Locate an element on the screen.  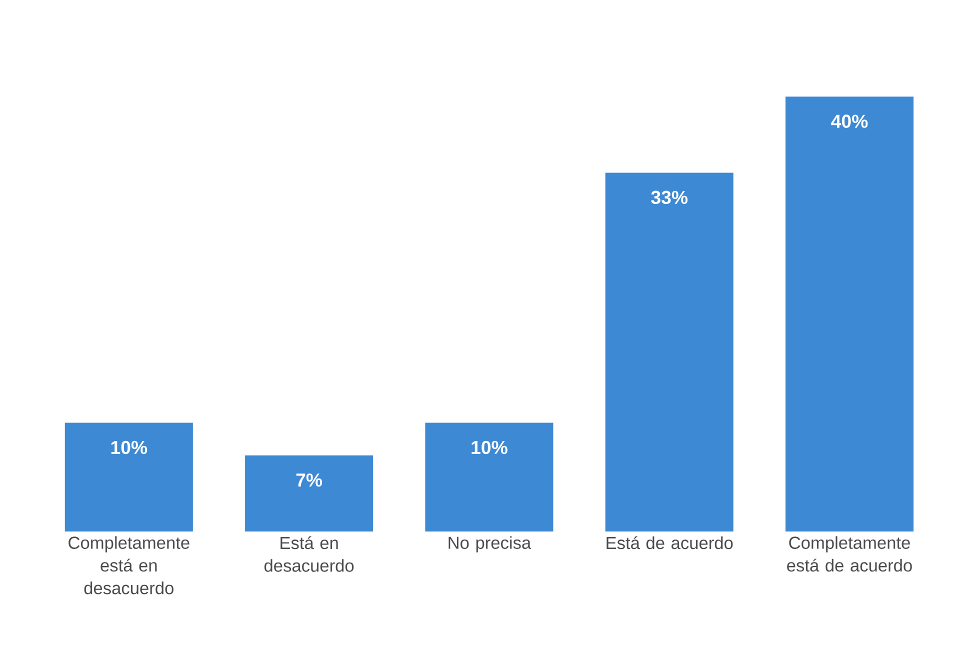
data-label: 33% is located at coordinates (669, 197).